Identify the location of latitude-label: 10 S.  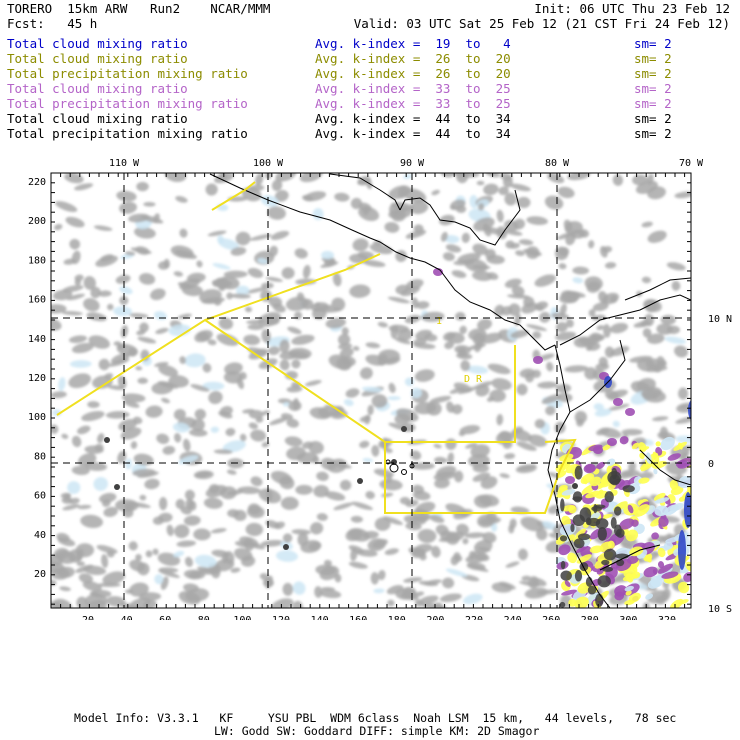
(720, 609).